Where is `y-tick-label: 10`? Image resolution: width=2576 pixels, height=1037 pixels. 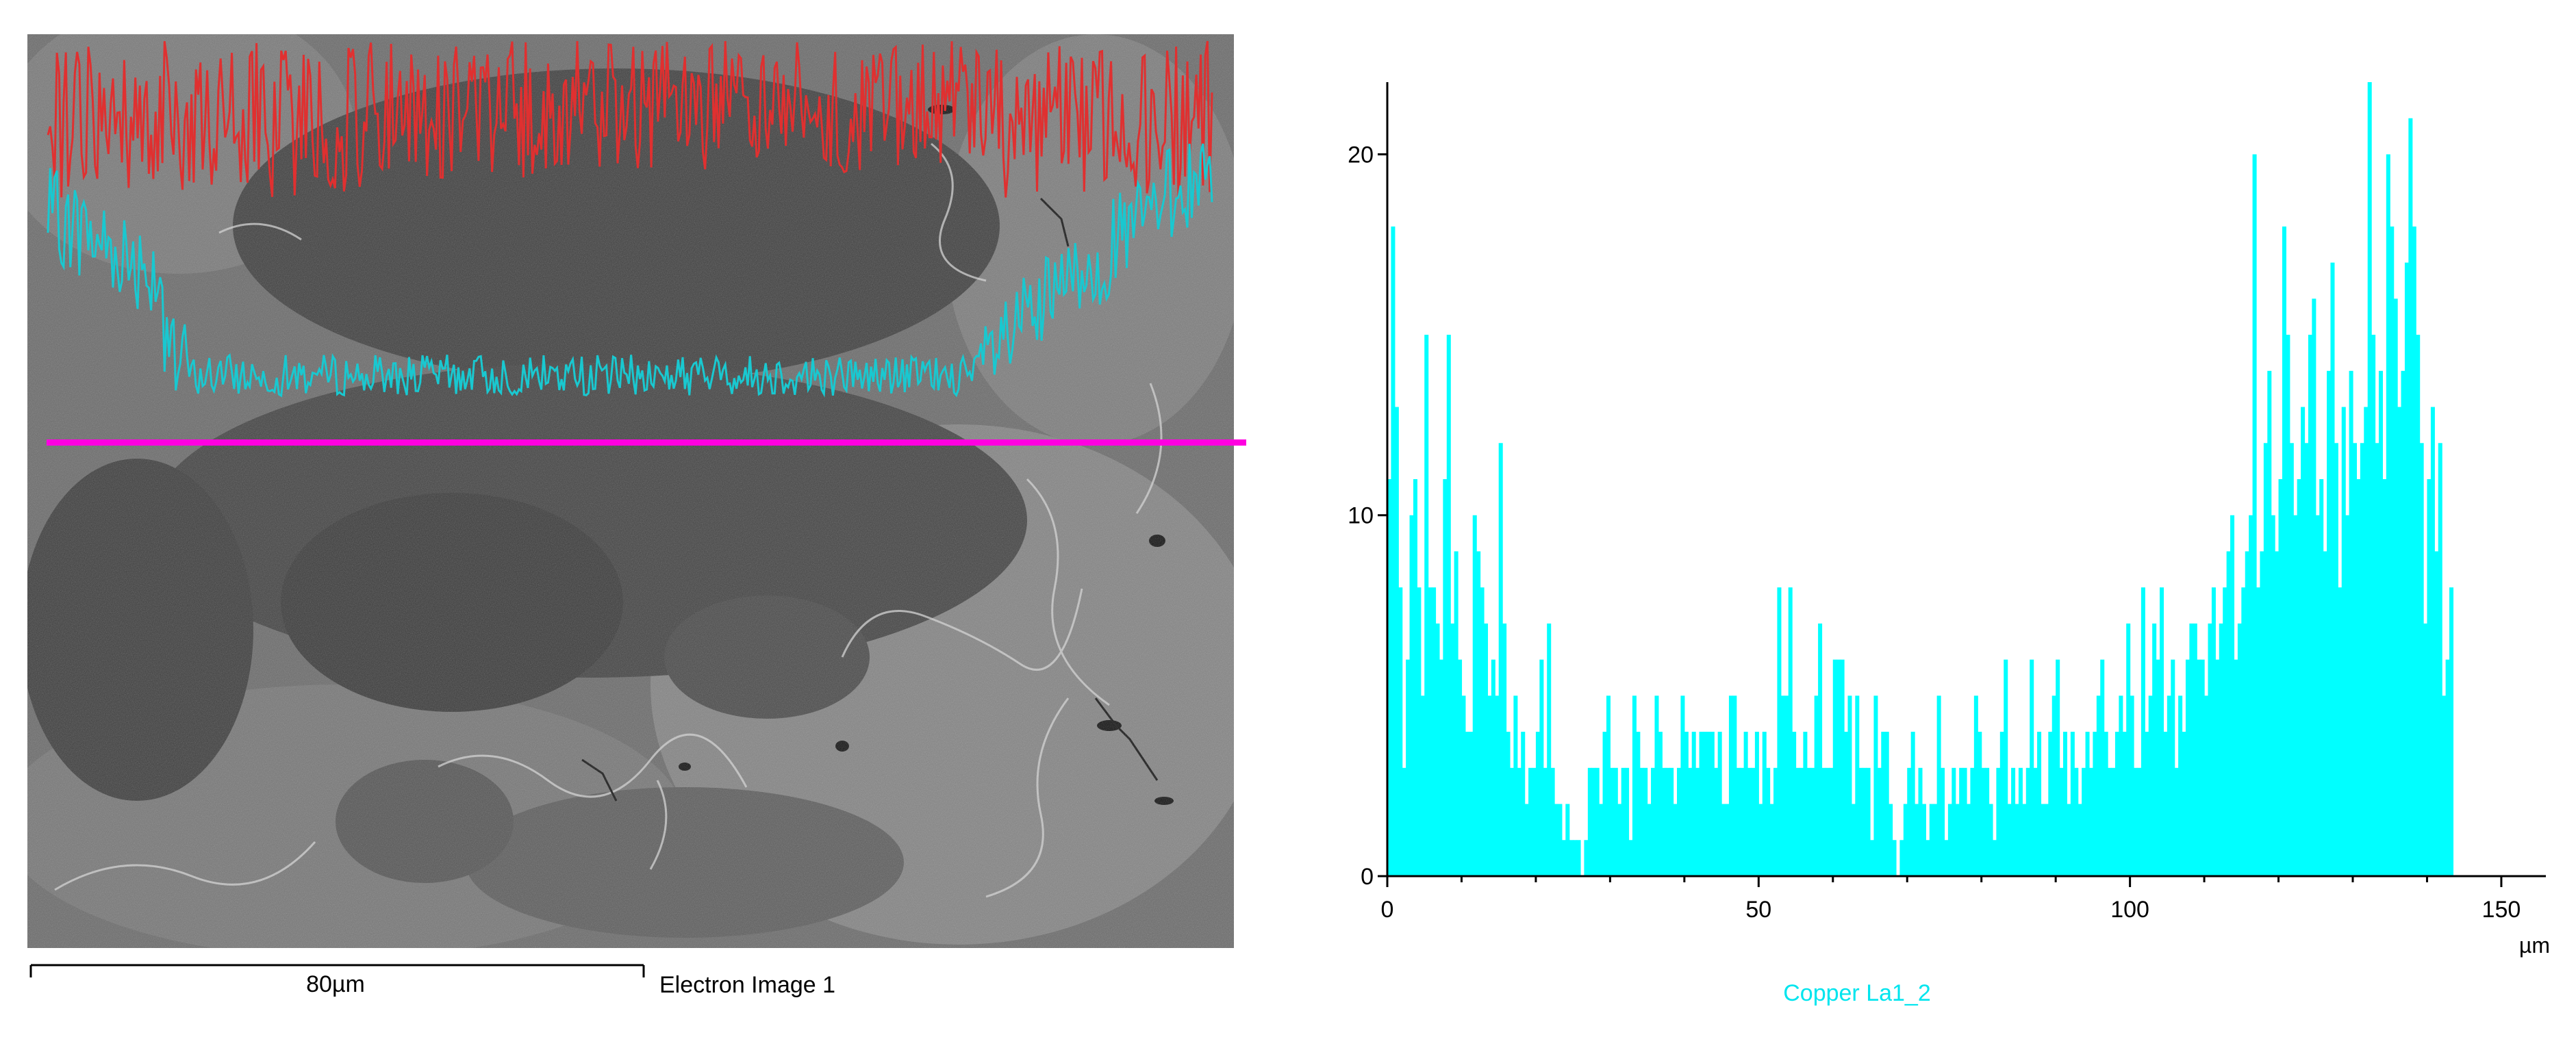
y-tick-label: 10 is located at coordinates (1361, 516).